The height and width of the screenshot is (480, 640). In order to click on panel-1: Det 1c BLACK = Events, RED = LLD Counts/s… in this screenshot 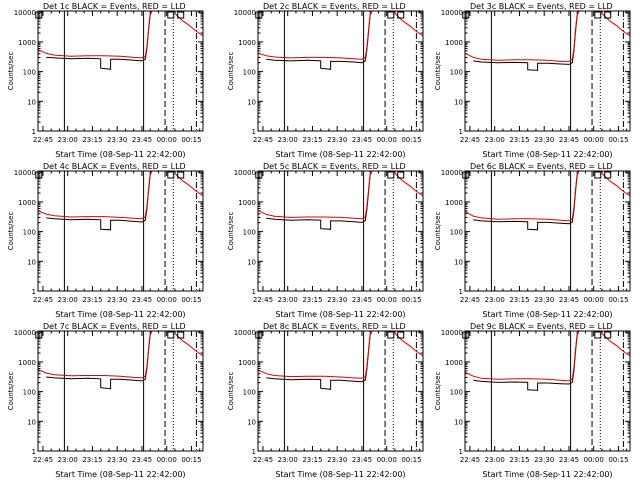, I will do `click(105, 80)`.